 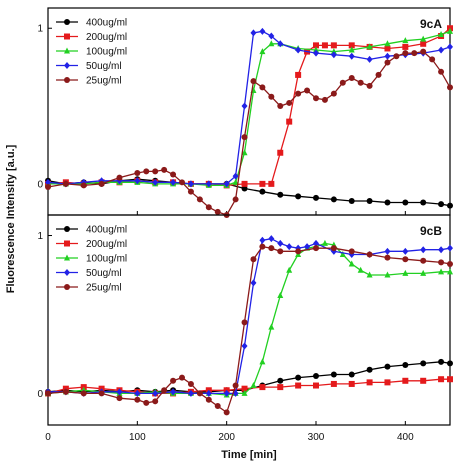 I want to click on panel-label: 9cB, so click(x=431, y=231).